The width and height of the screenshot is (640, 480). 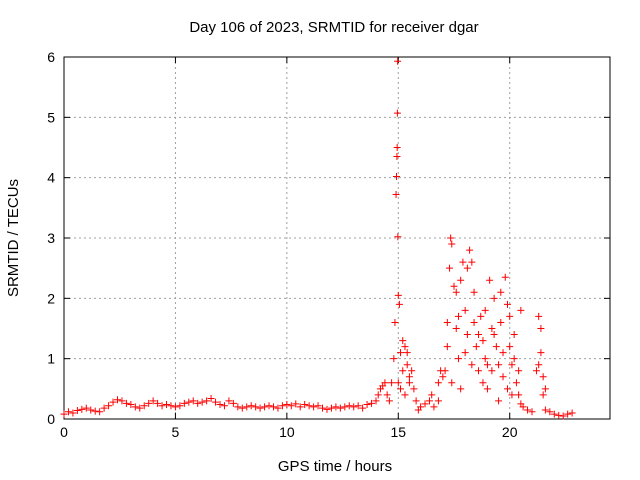 I want to click on x-tick-label: 5, so click(x=176, y=432).